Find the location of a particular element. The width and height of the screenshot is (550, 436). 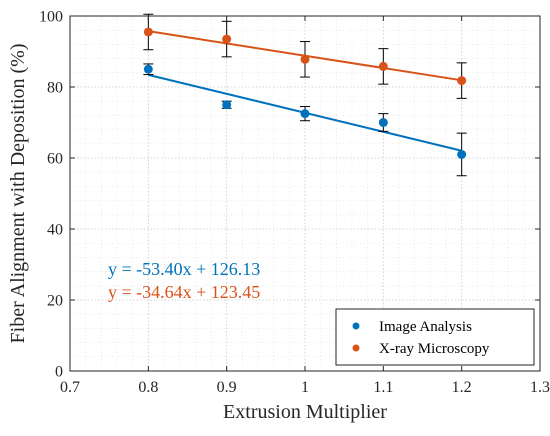

legend-marker-image-analysis is located at coordinates (356, 326).